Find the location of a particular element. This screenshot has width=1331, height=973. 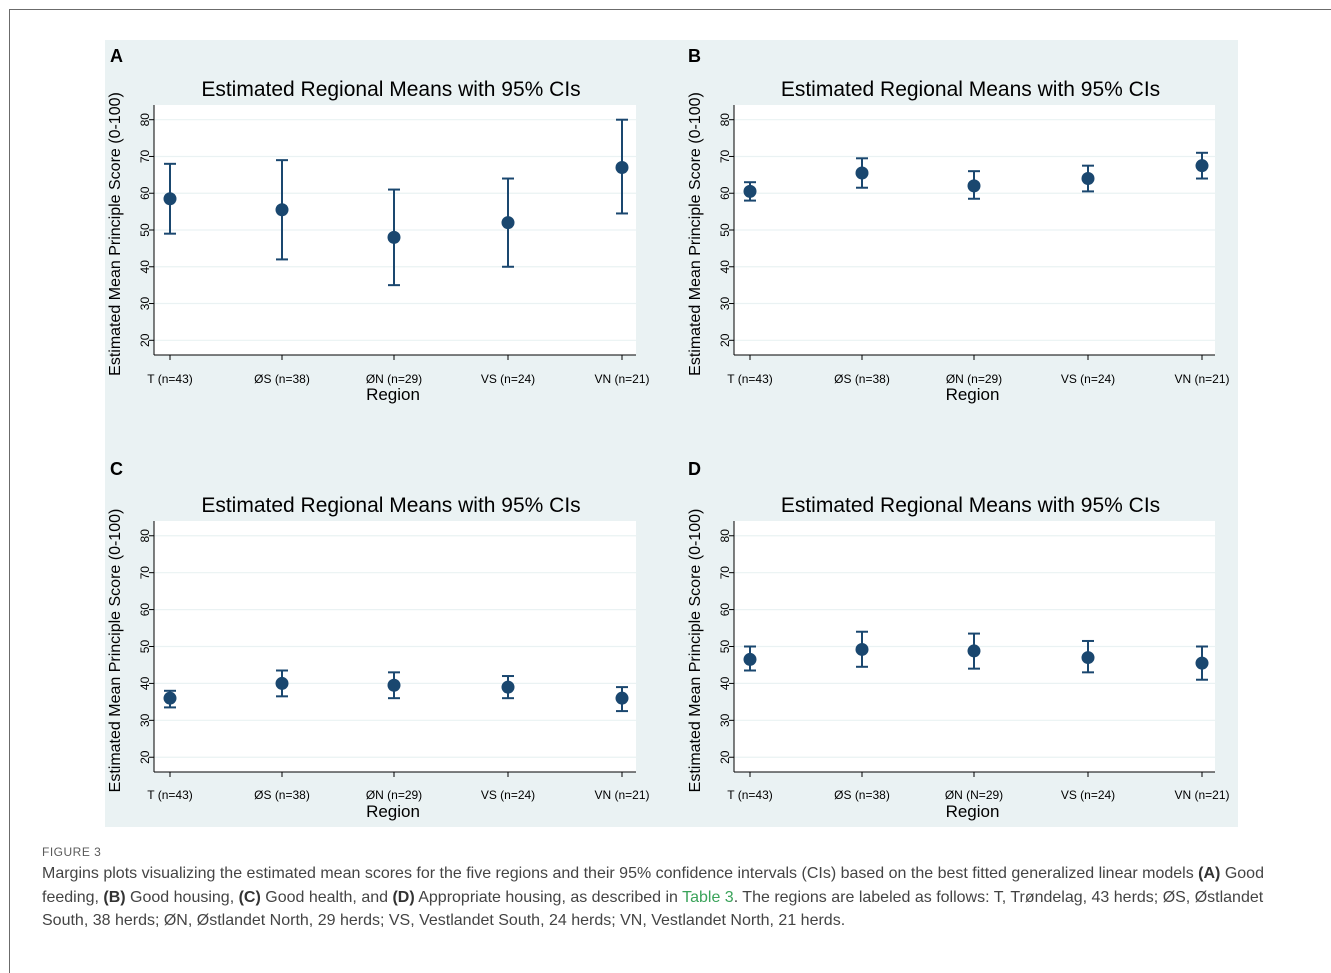

x-tick-label: ØN (N=29) is located at coordinates (974, 795).